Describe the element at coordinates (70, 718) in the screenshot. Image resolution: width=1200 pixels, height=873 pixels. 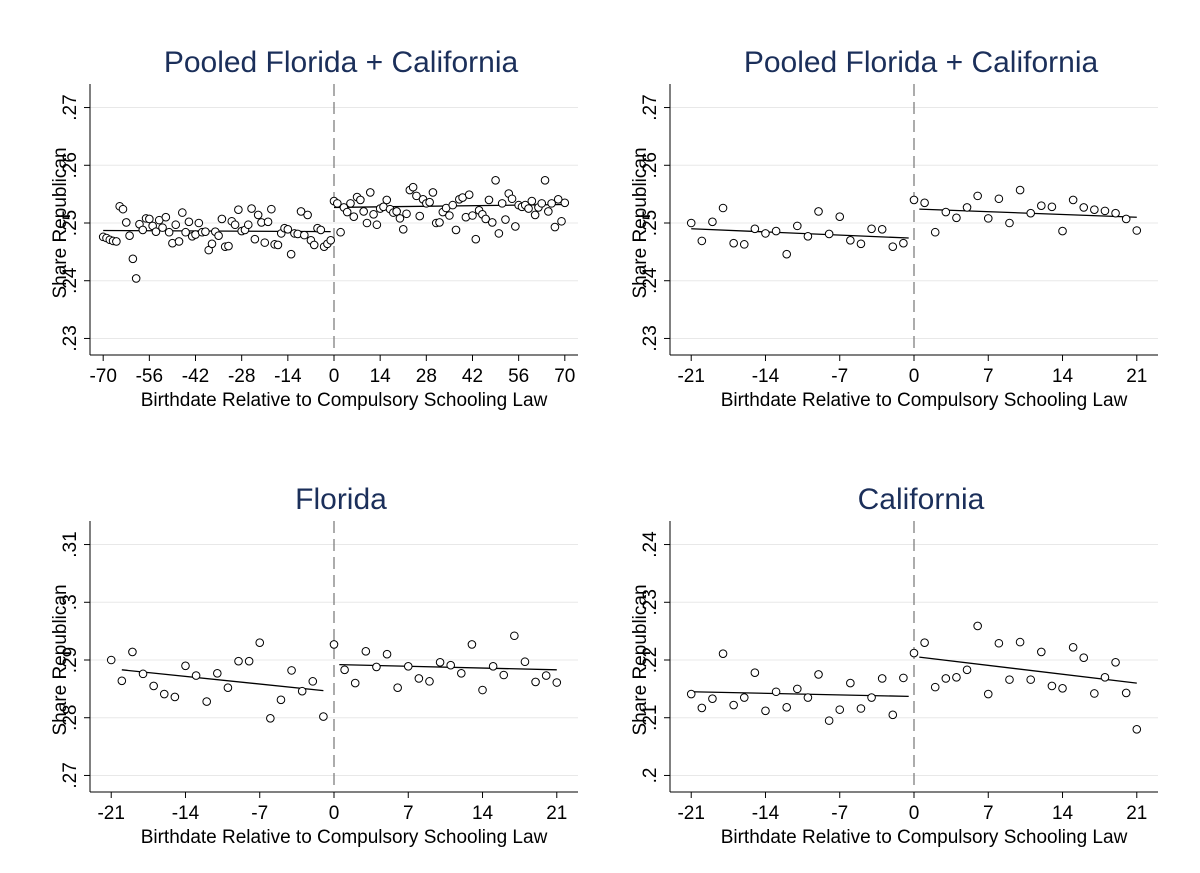
I see `y-tick-label: .28` at that location.